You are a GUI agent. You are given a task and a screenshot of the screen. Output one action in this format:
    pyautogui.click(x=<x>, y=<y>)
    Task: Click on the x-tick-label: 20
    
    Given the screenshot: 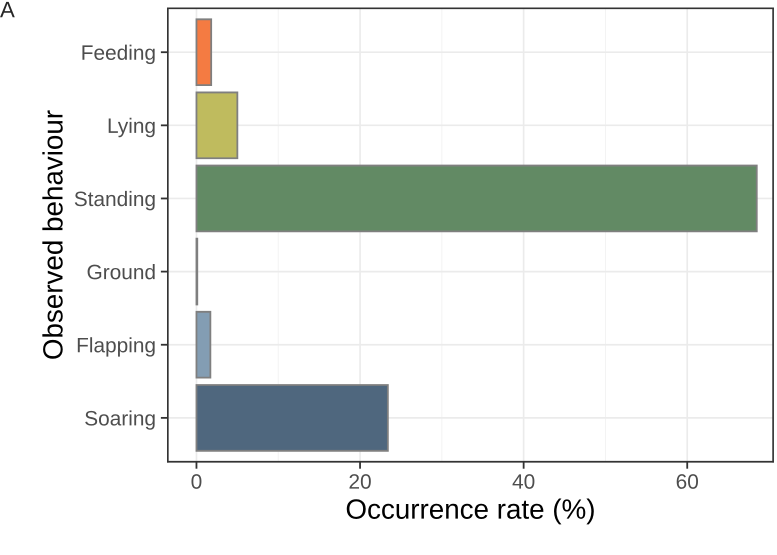 What is the action you would take?
    pyautogui.click(x=360, y=481)
    